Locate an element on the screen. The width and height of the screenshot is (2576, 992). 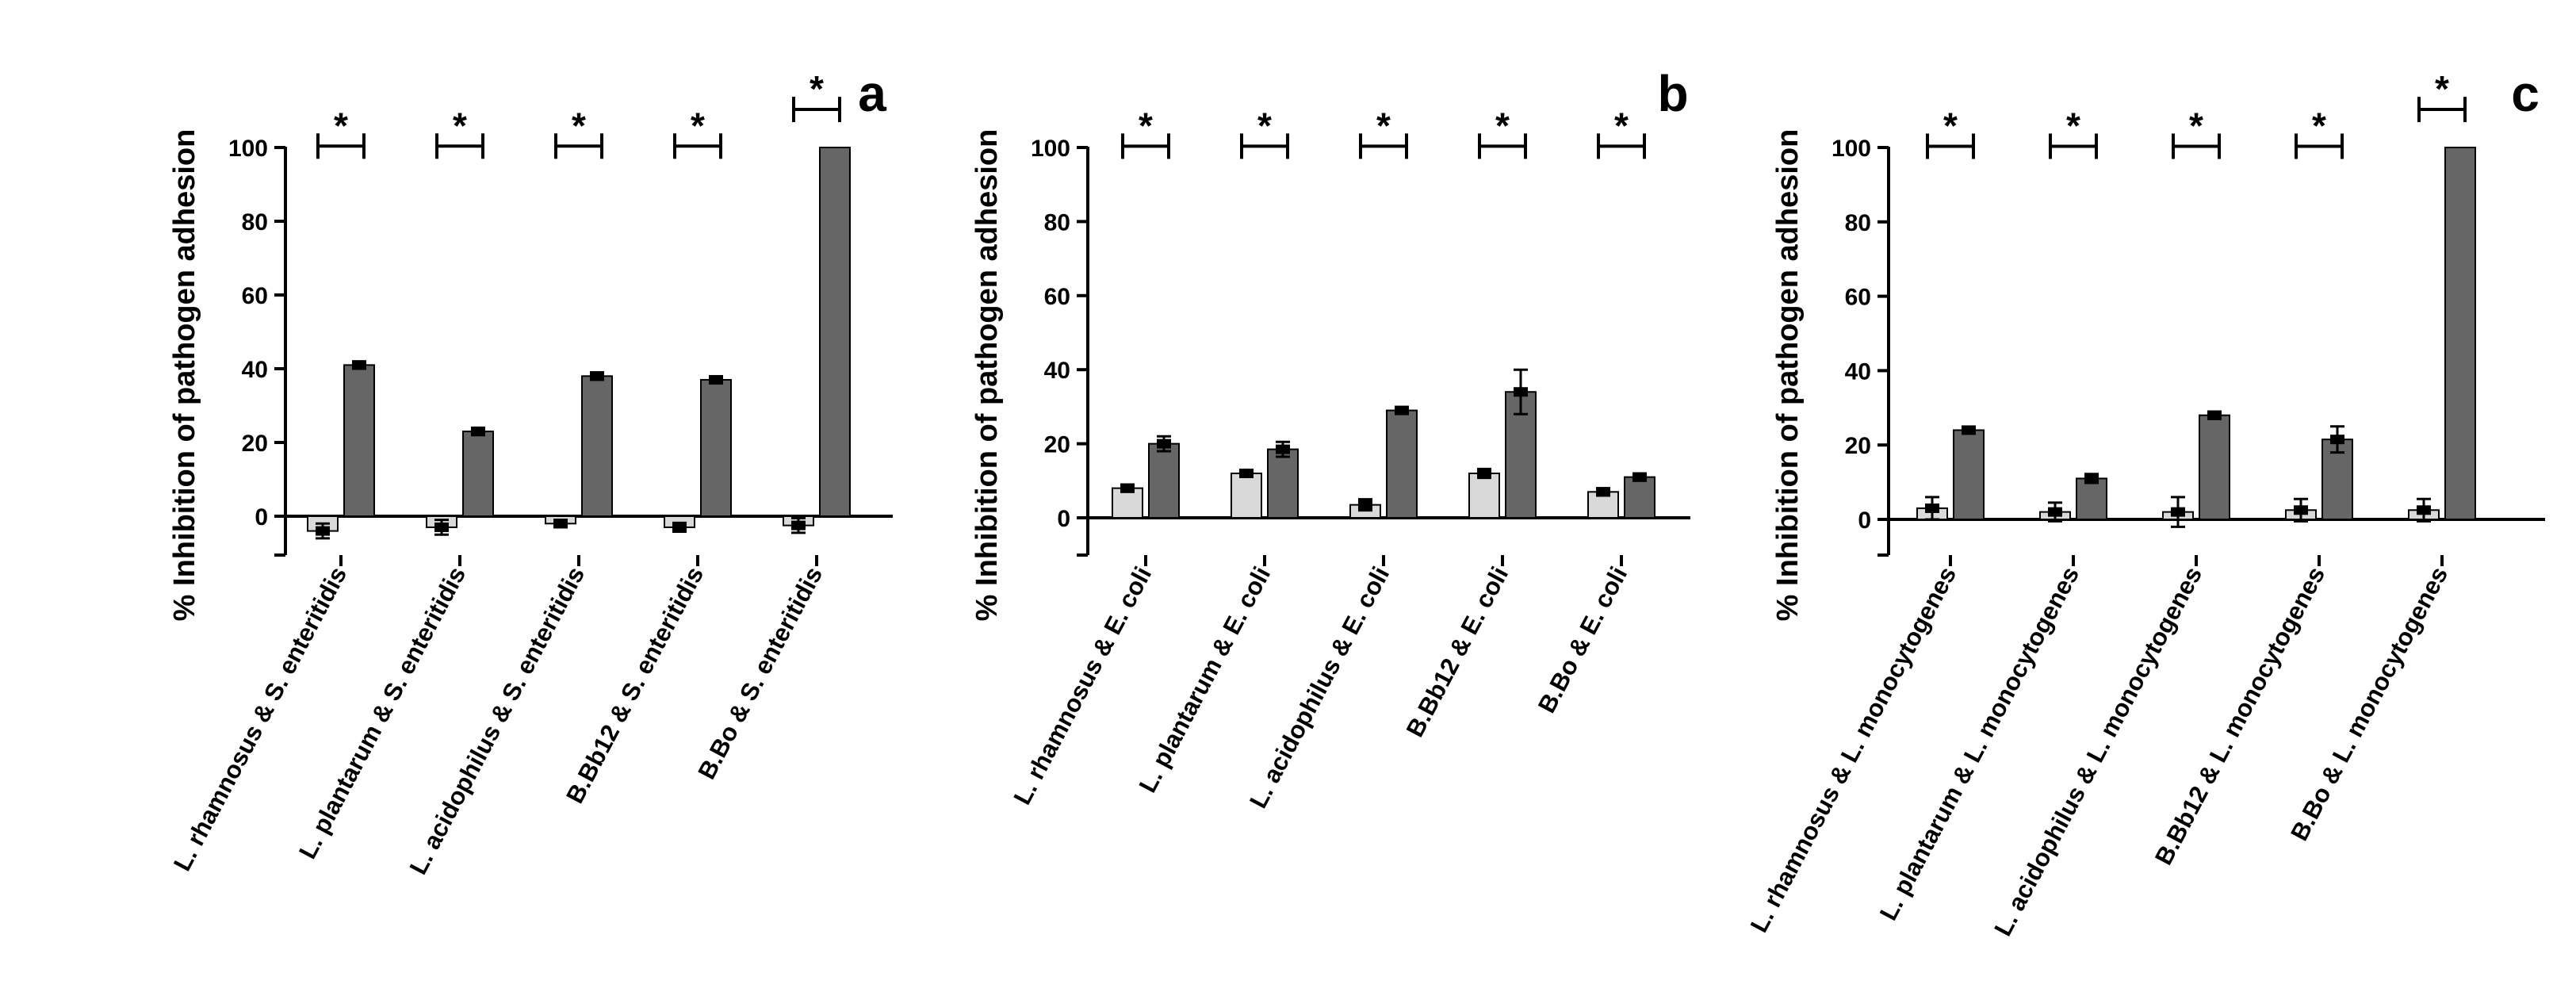
x-category-label: L. acidophilus & L. monocytogenes is located at coordinates (2097, 751).